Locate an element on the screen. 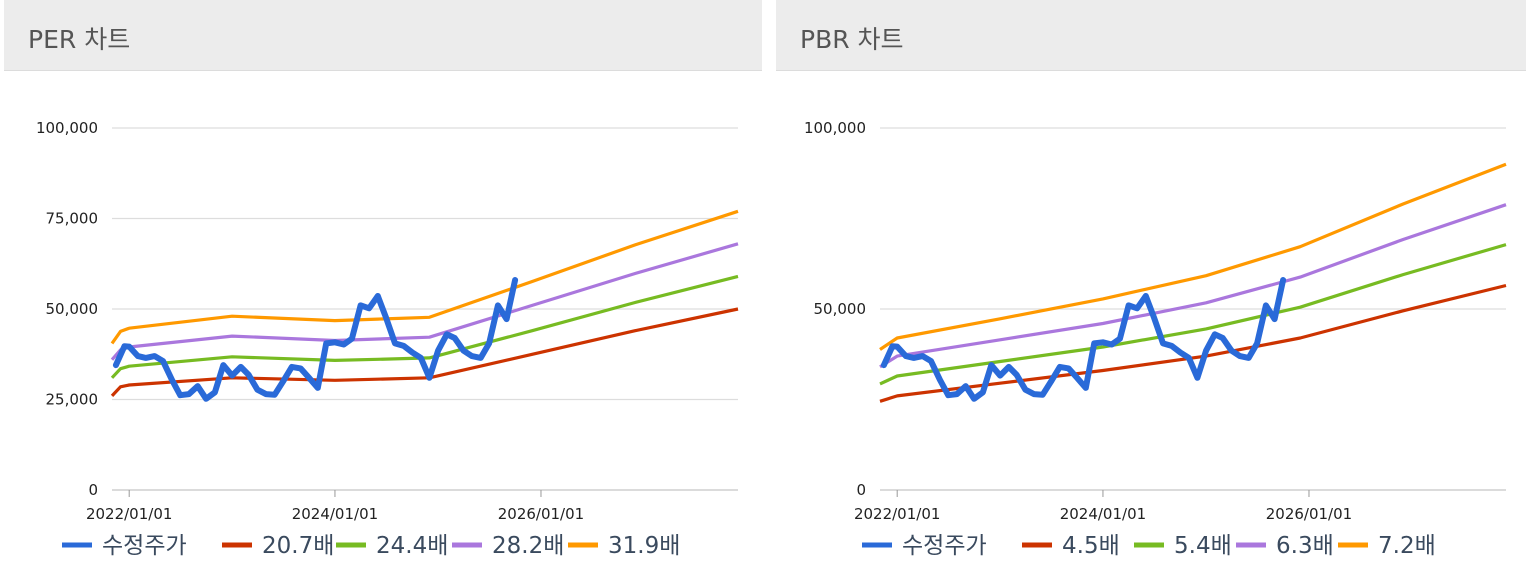 Image resolution: width=1526 pixels, height=570 pixels. legend-label: 31.9배 is located at coordinates (644, 546).